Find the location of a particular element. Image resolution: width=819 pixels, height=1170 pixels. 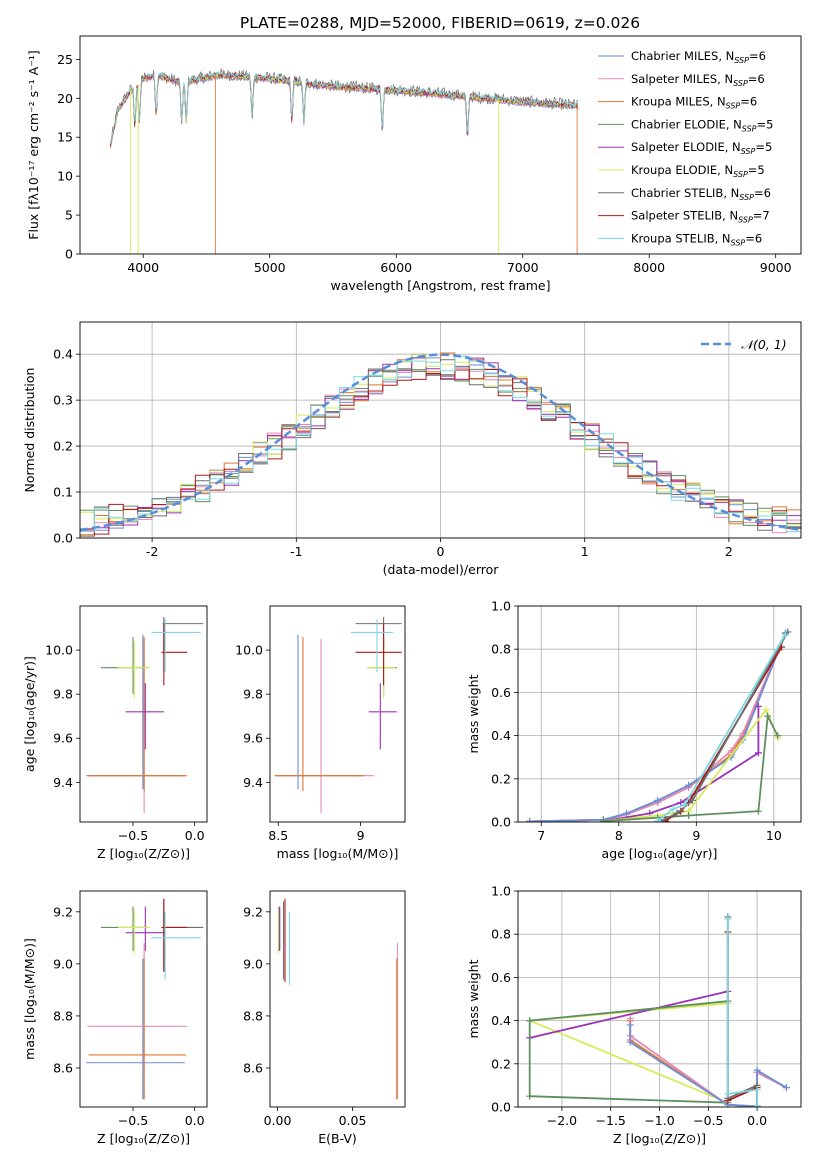

x-tick-label: -1 is located at coordinates (296, 551).